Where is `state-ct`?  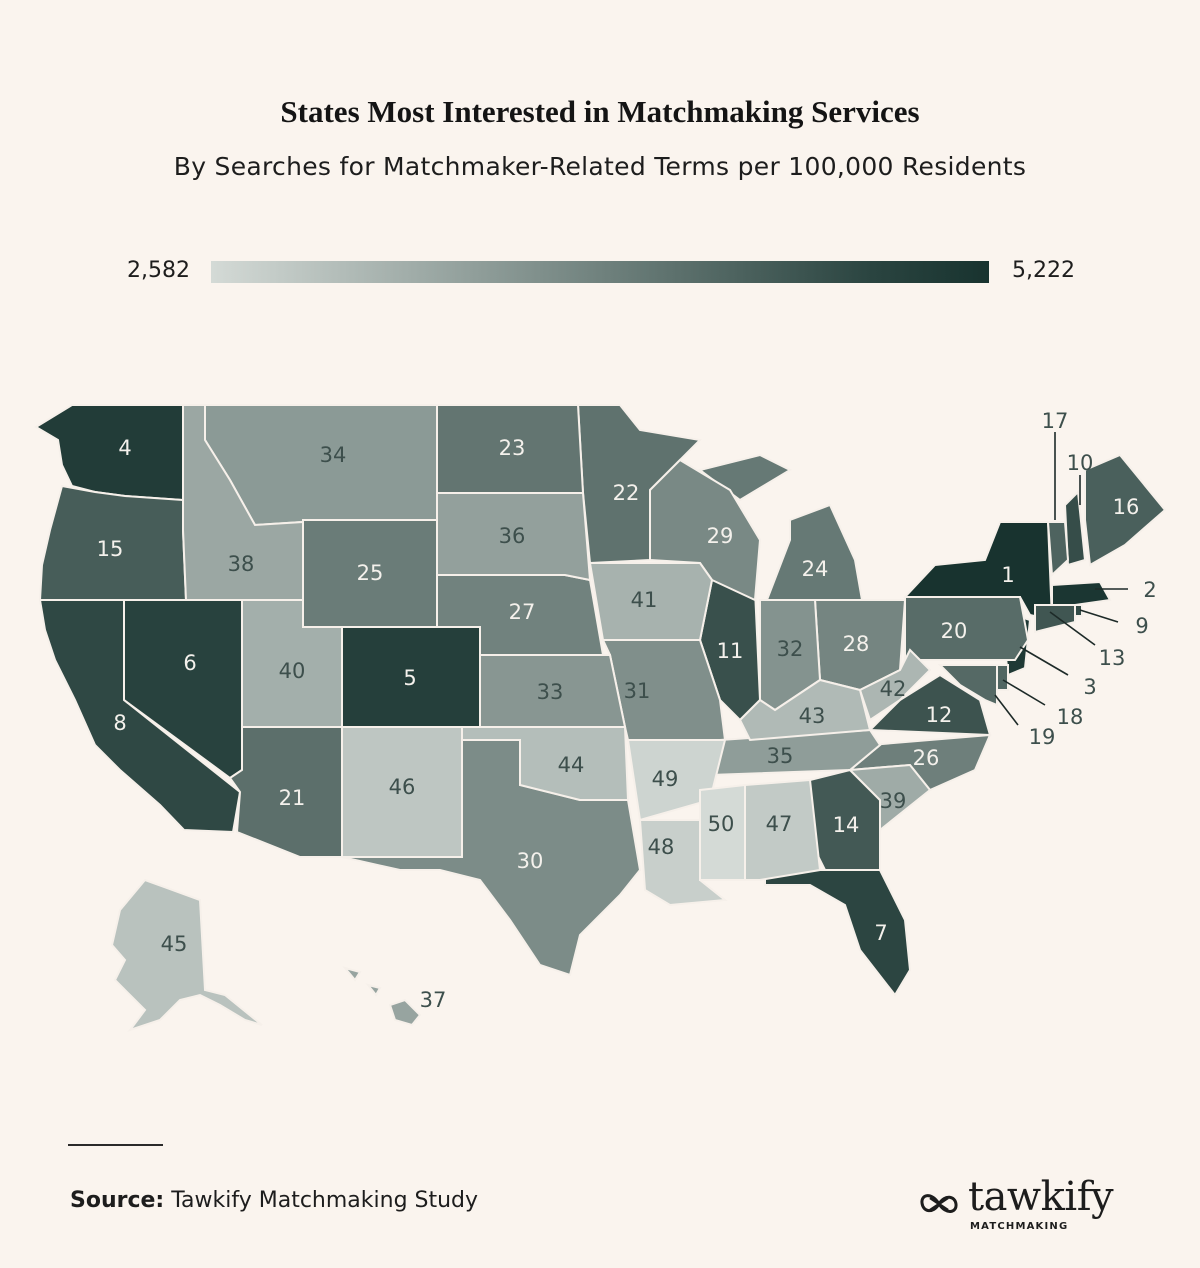 state-ct is located at coordinates (1055, 619).